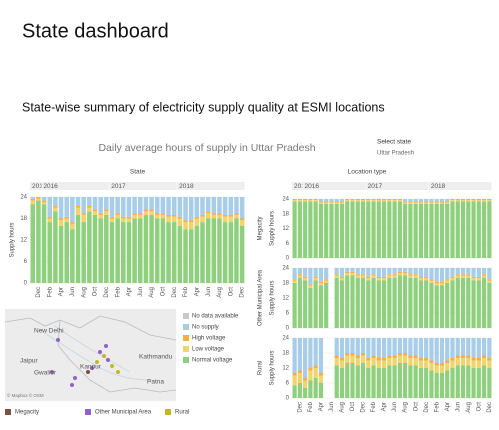 The width and height of the screenshot is (499, 430). I want to click on x-tick-label: Jun, so click(458, 407).